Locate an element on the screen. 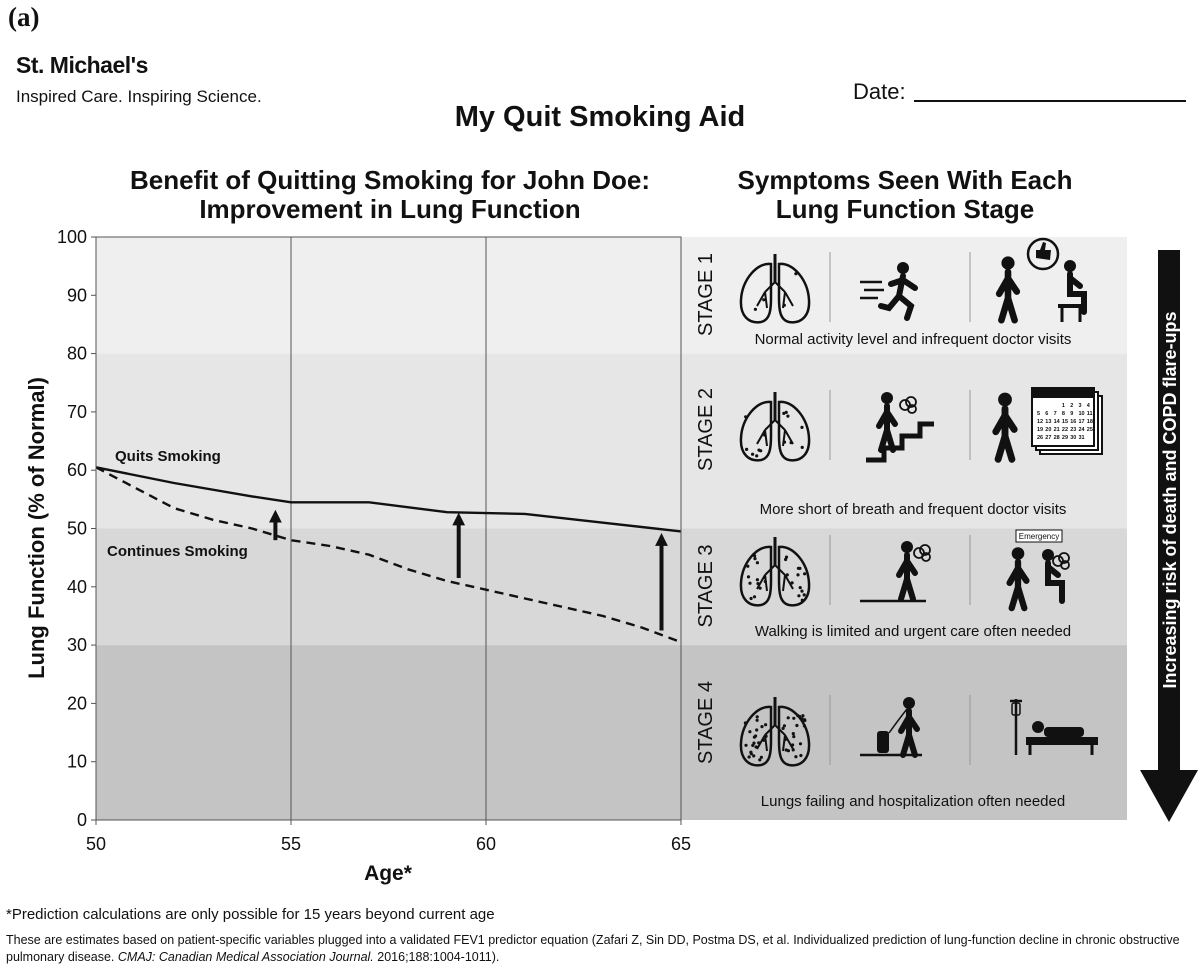  bronchi is located at coordinates (775, 433).